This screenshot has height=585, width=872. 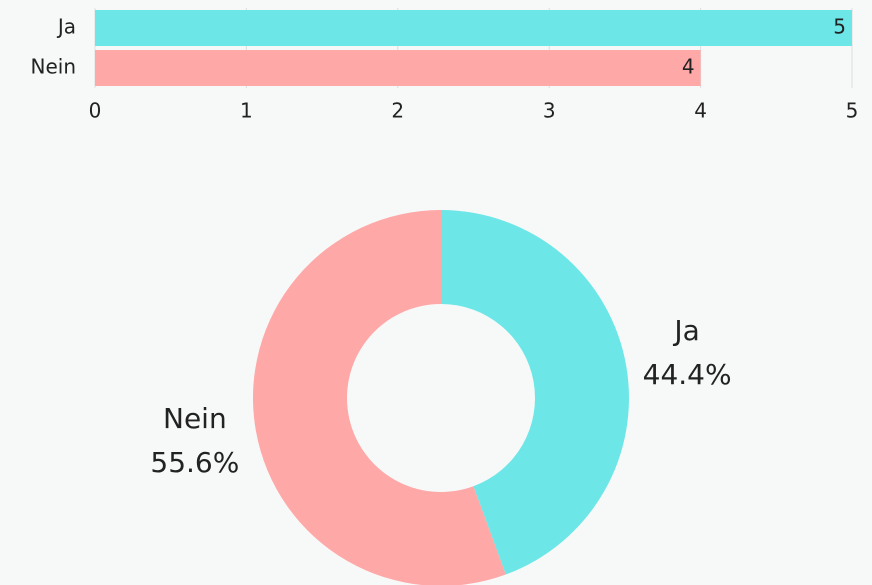 What do you see at coordinates (397, 111) in the screenshot?
I see `x-tick-label: 2` at bounding box center [397, 111].